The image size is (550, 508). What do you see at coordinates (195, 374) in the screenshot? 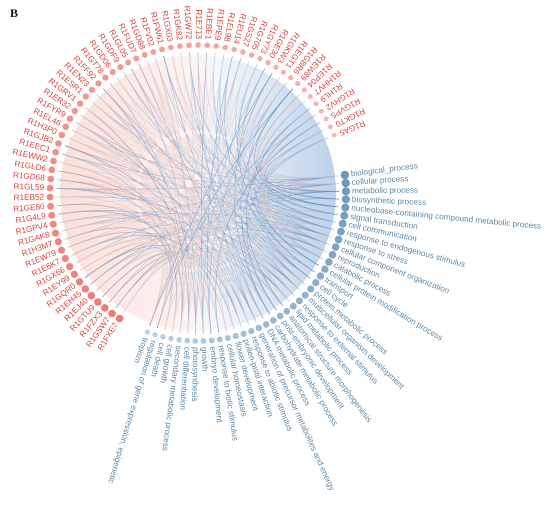
I see `go-term-label: photosynthesis` at bounding box center [195, 374].